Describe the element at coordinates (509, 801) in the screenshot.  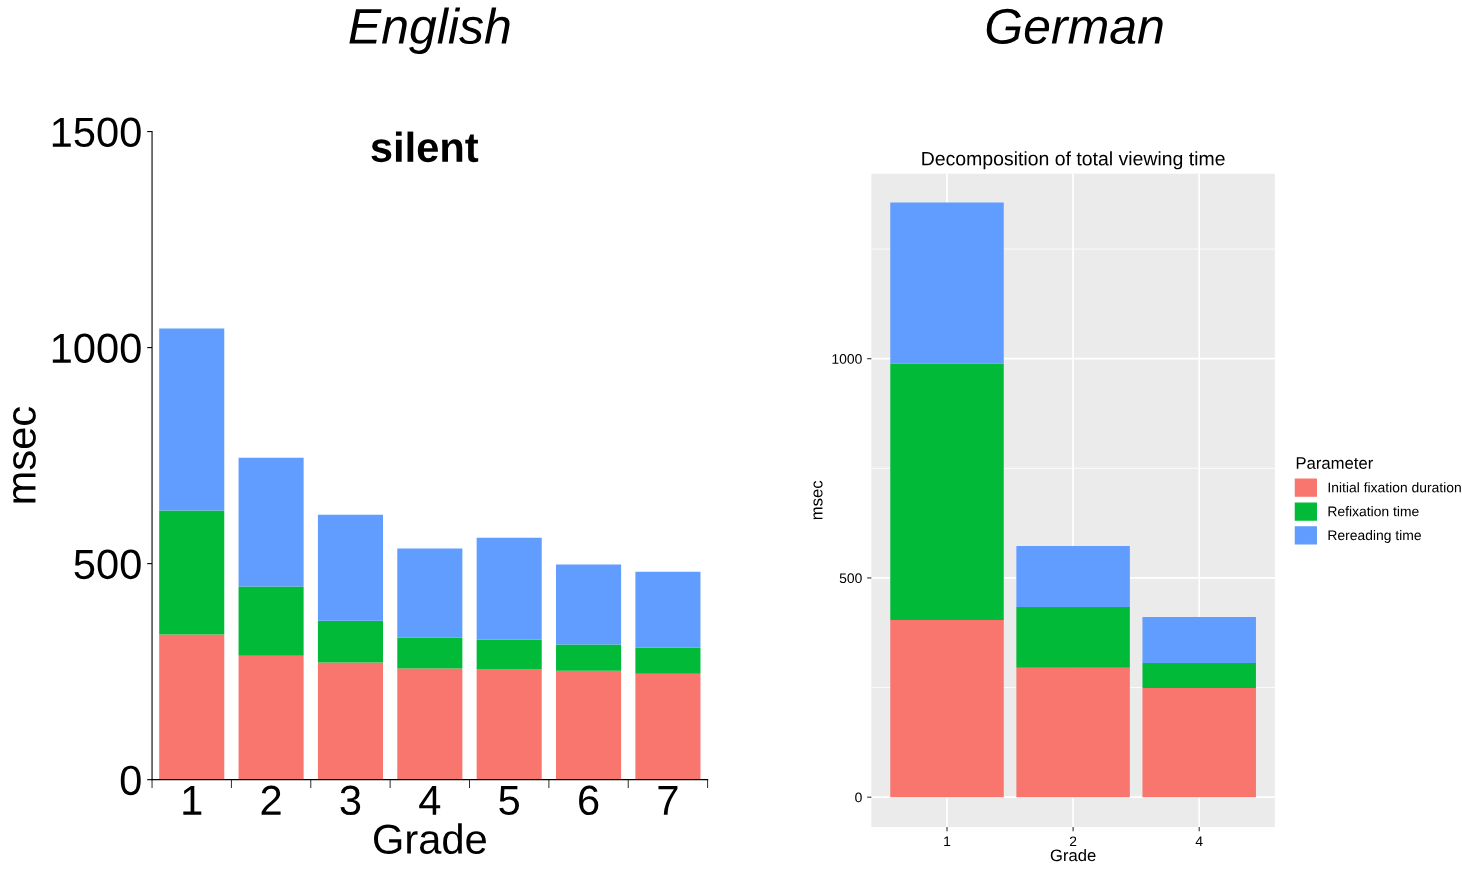
I see `x-tick-label: 5` at that location.